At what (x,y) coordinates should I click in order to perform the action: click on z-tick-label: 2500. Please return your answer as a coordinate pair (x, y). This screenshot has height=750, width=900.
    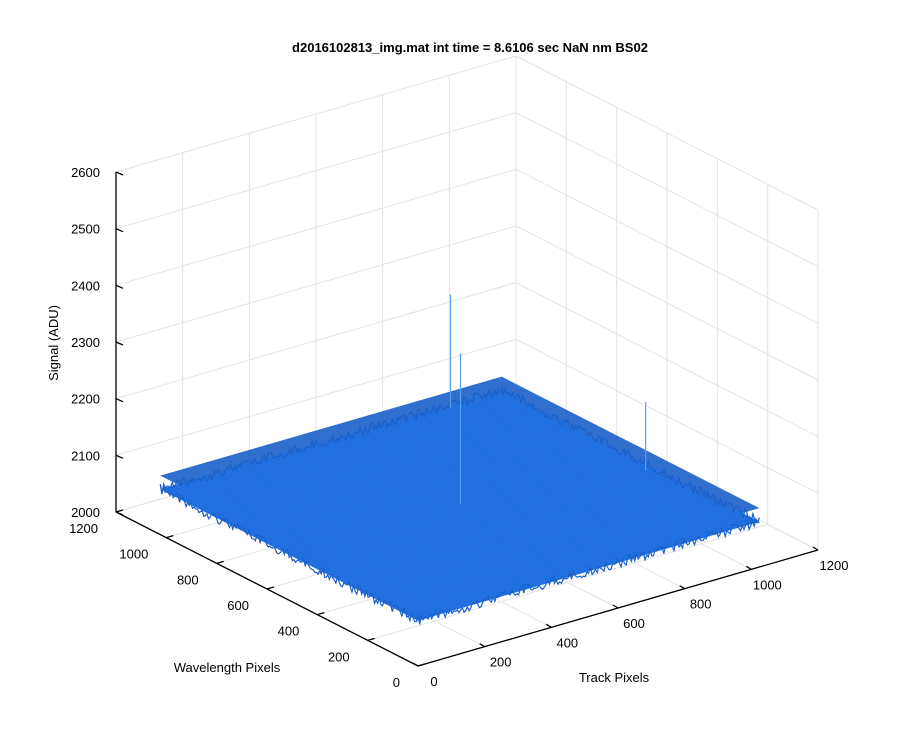
    Looking at the image, I should click on (85, 229).